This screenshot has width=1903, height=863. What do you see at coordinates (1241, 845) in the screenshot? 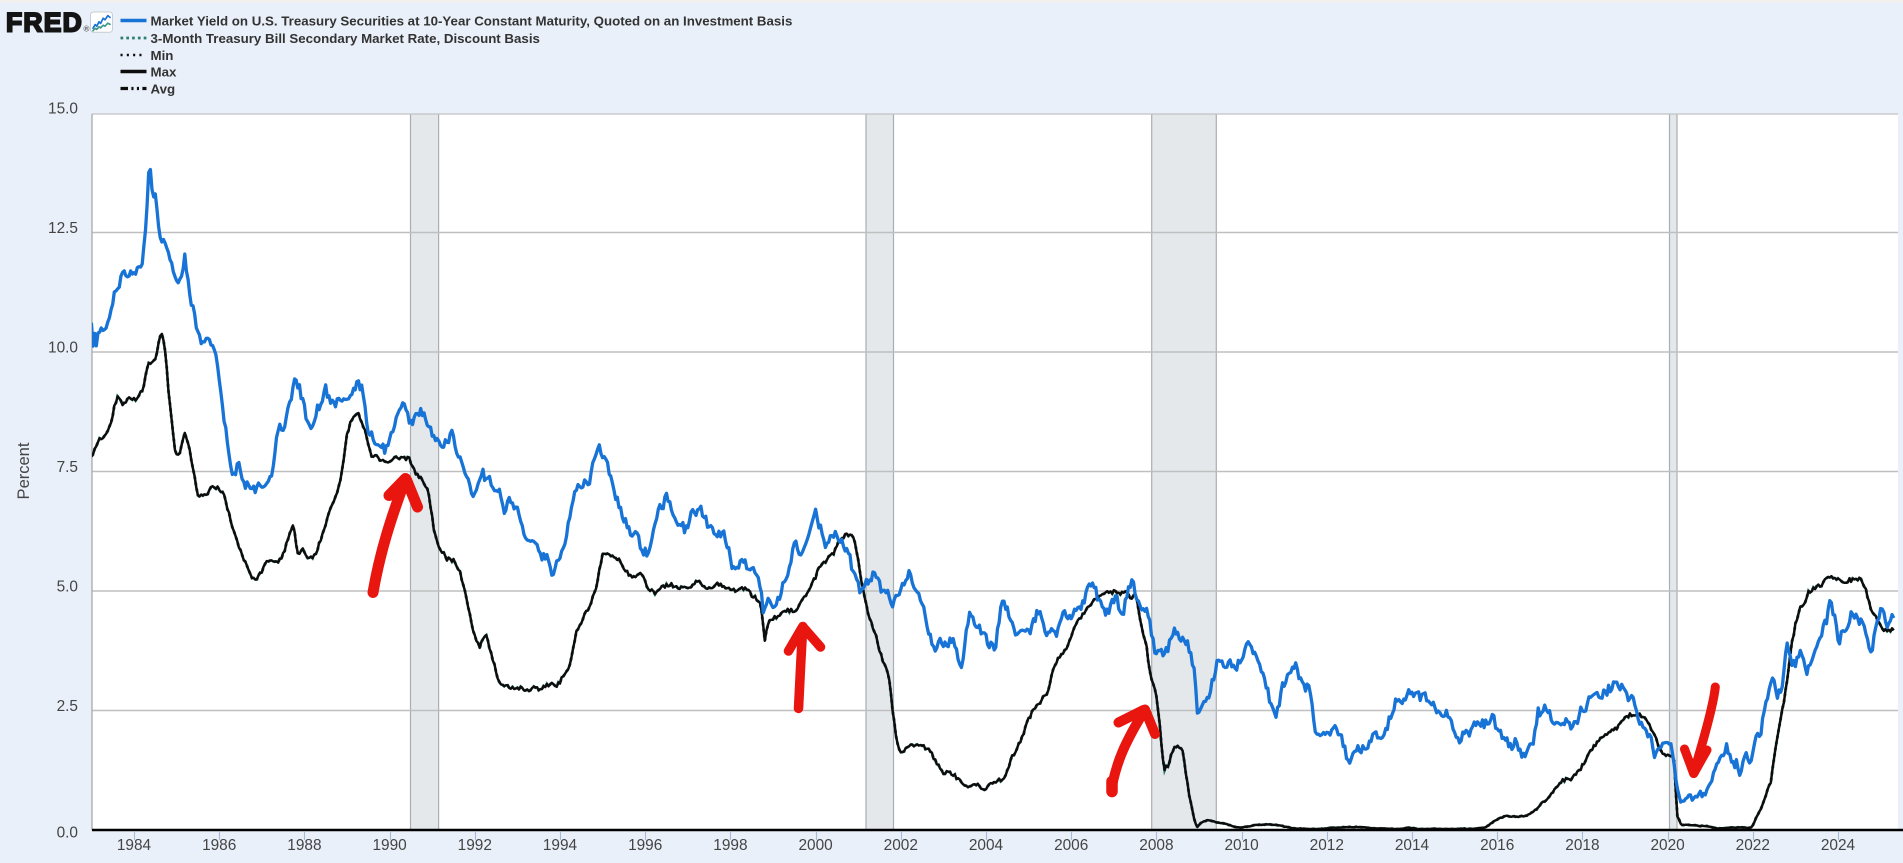
I see `svg-text: 2010` at bounding box center [1241, 845].